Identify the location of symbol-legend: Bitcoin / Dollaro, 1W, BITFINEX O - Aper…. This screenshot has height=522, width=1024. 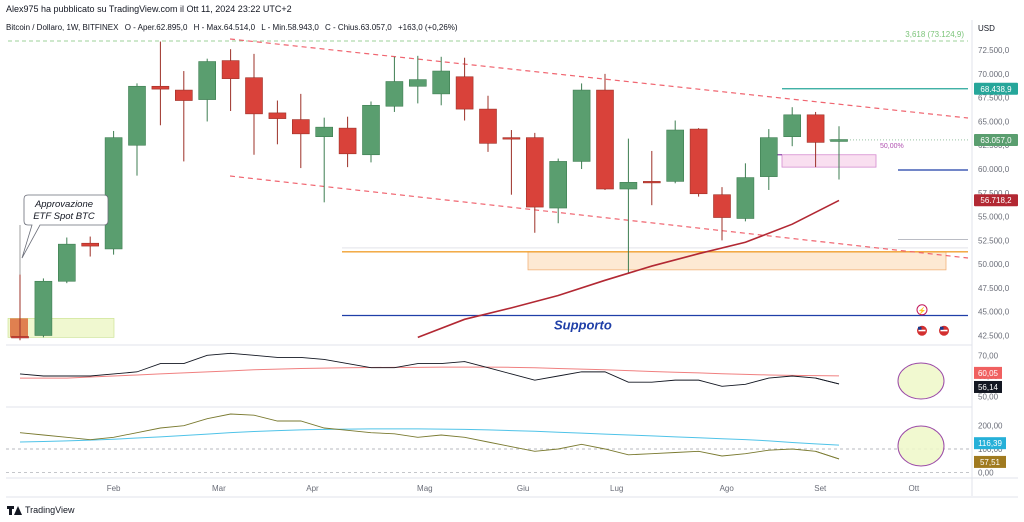
(234, 27).